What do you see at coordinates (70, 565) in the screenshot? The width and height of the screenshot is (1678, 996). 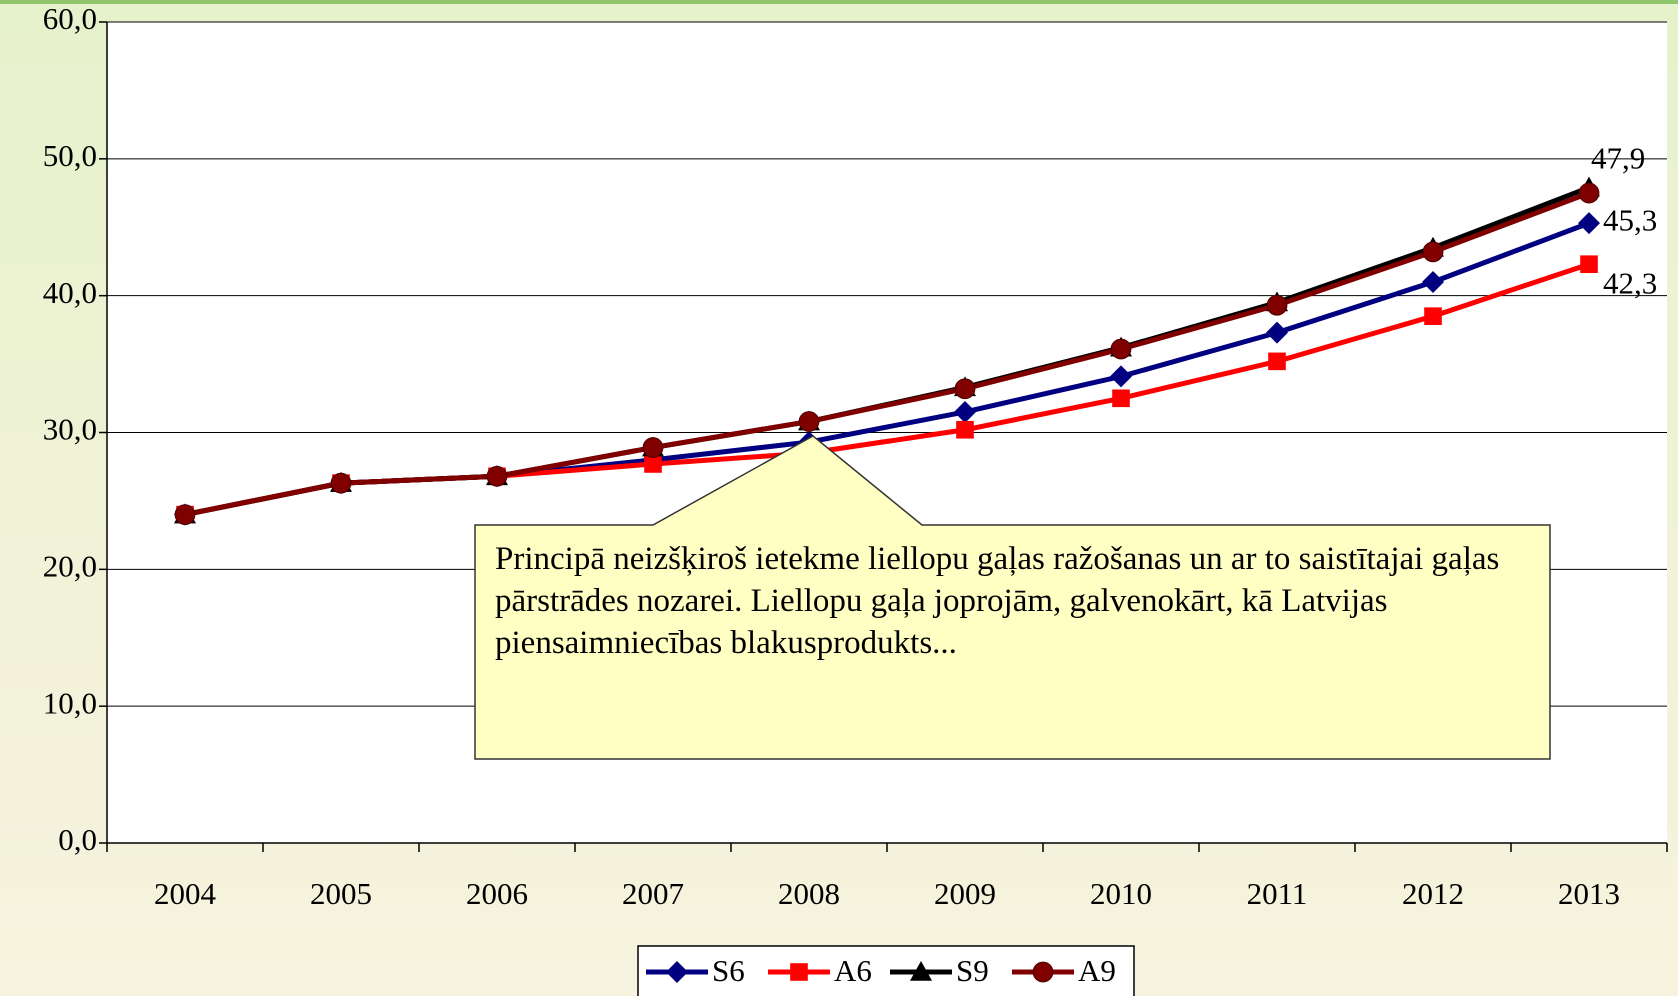 I see `y-tick-label: 20,0` at bounding box center [70, 565].